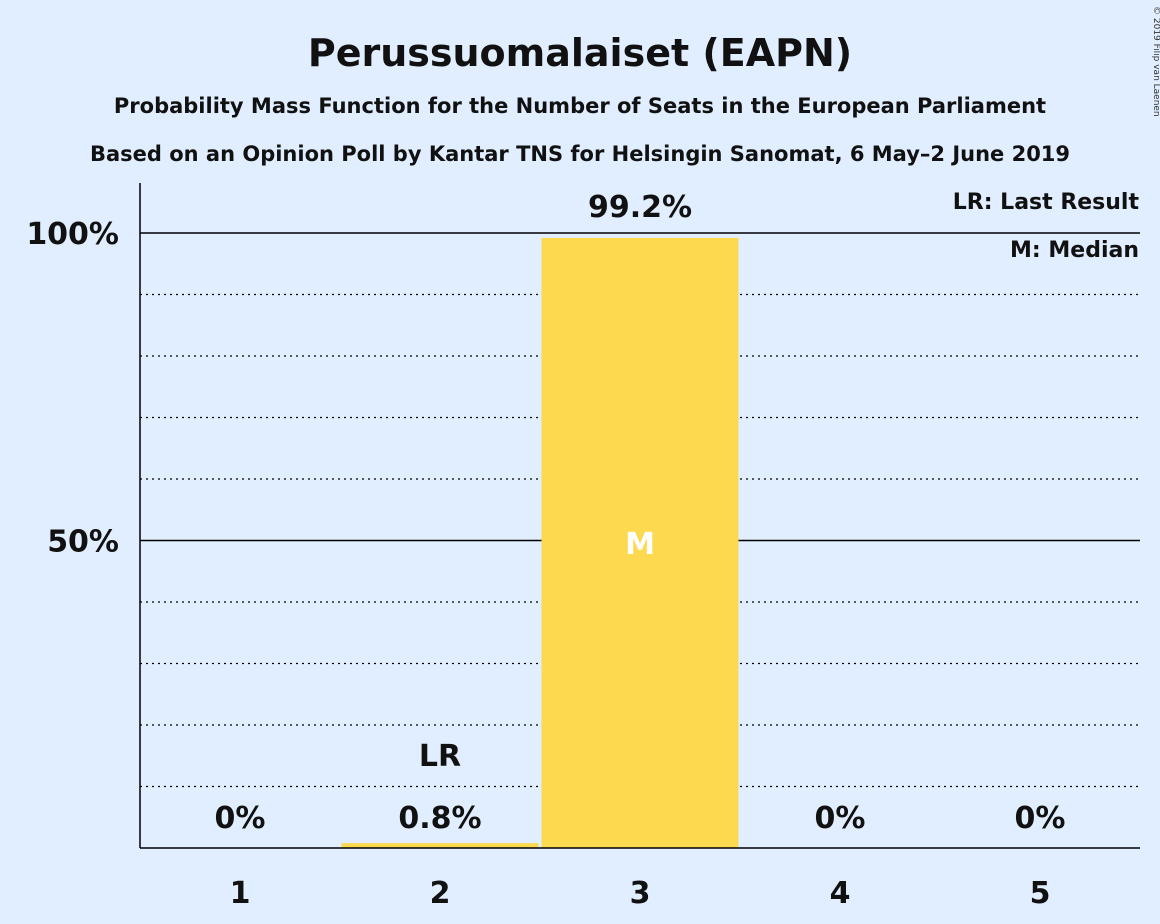 Image resolution: width=1160 pixels, height=924 pixels. Describe the element at coordinates (440, 893) in the screenshot. I see `x-tick-label-2: 2` at that location.